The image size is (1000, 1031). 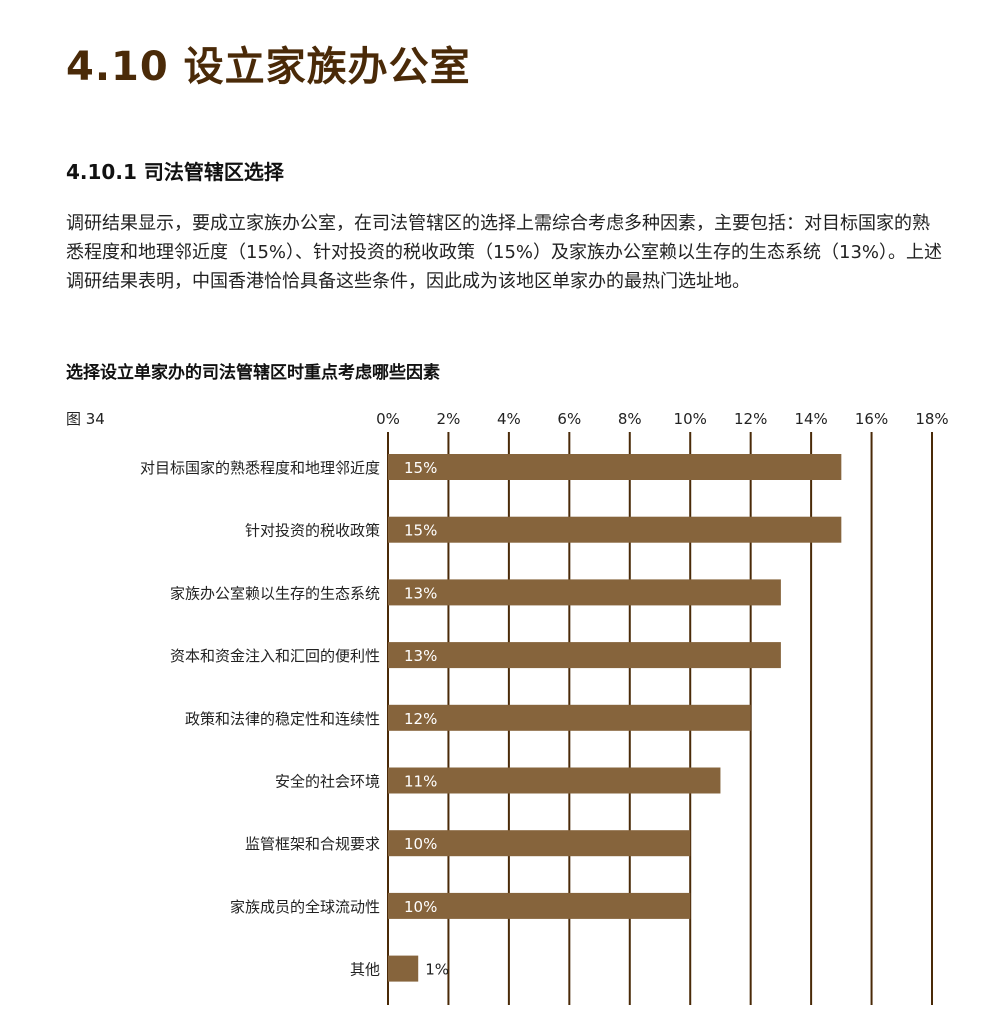 I want to click on data-label: 11%, so click(x=420, y=782).